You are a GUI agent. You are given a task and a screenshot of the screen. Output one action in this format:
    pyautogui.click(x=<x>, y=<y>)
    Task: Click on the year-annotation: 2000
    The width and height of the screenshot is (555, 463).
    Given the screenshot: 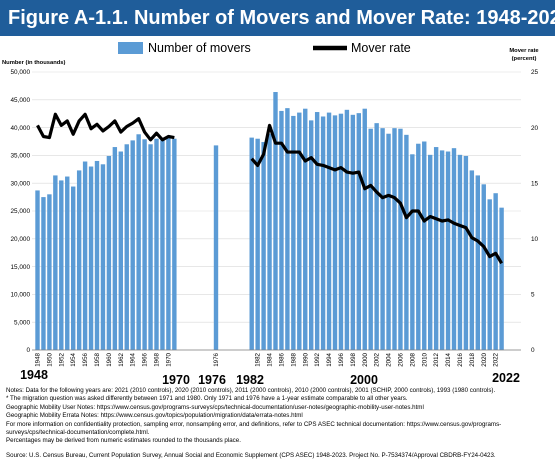 What is the action you would take?
    pyautogui.click(x=364, y=380)
    